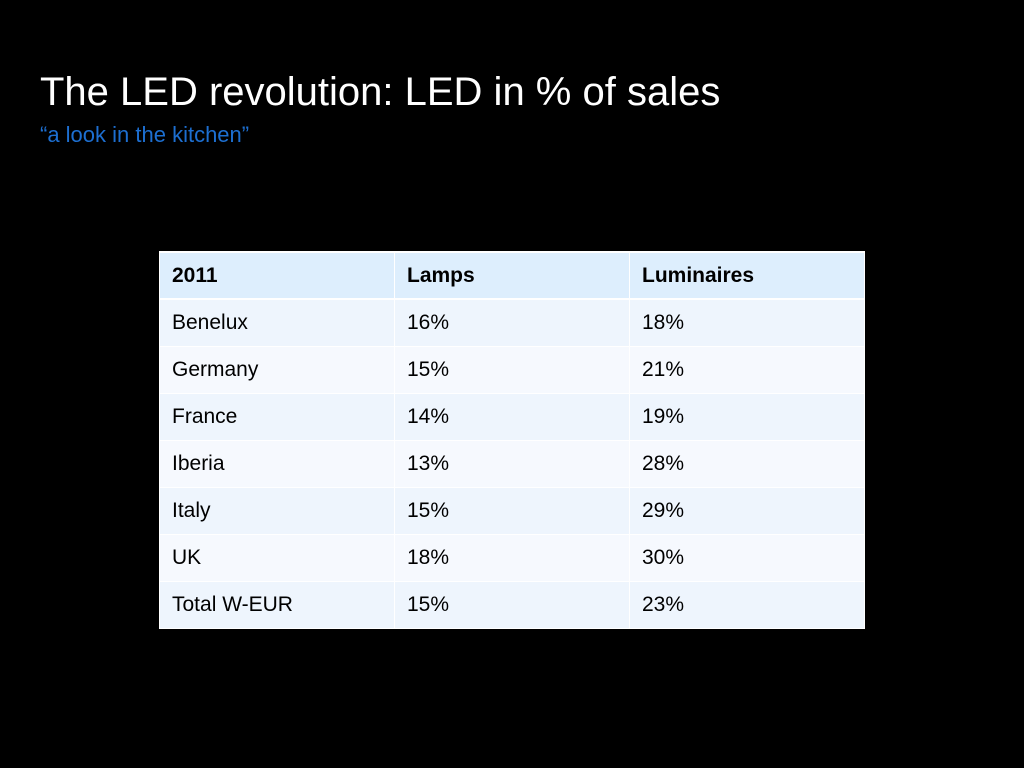 The image size is (1024, 768). I want to click on header-luminaires: Luminaires, so click(747, 275).